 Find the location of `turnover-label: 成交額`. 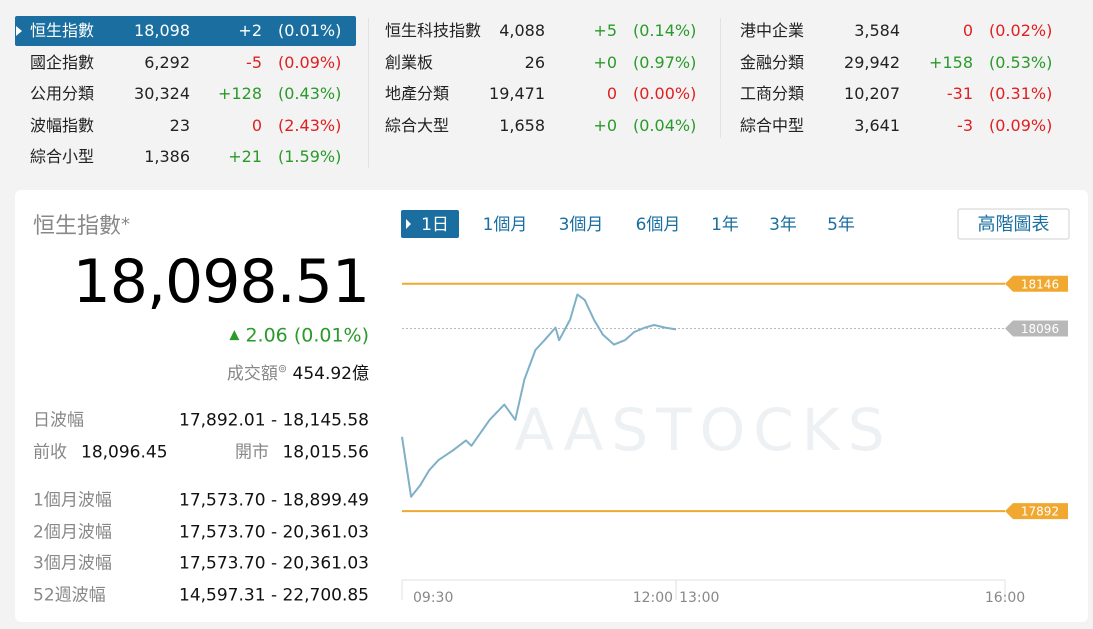

turnover-label: 成交額 is located at coordinates (252, 374).